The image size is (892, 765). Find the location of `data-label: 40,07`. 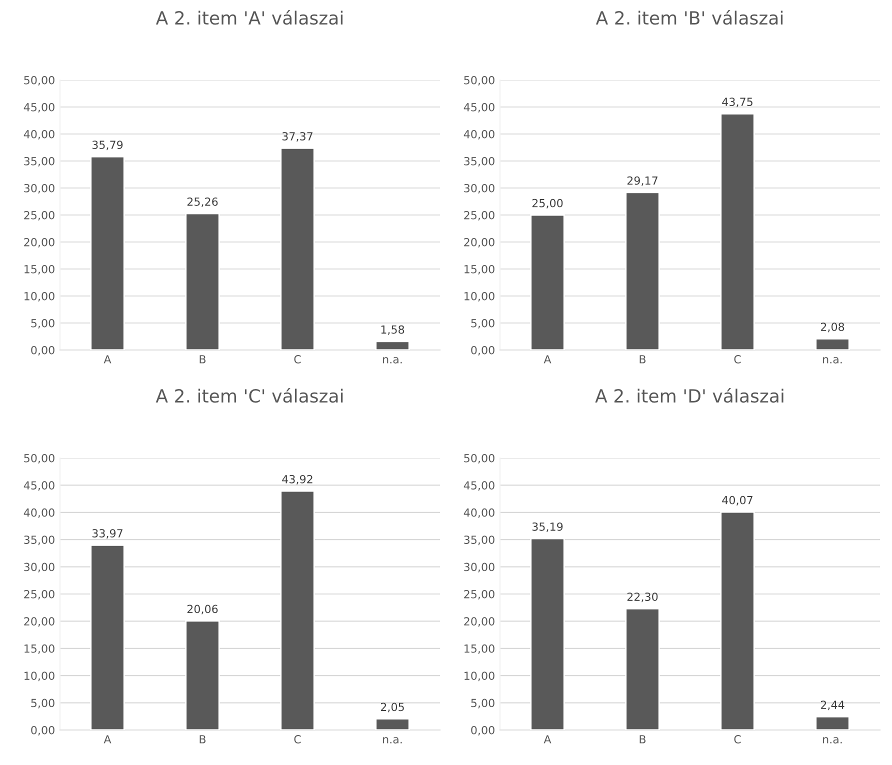

data-label: 40,07 is located at coordinates (737, 501).